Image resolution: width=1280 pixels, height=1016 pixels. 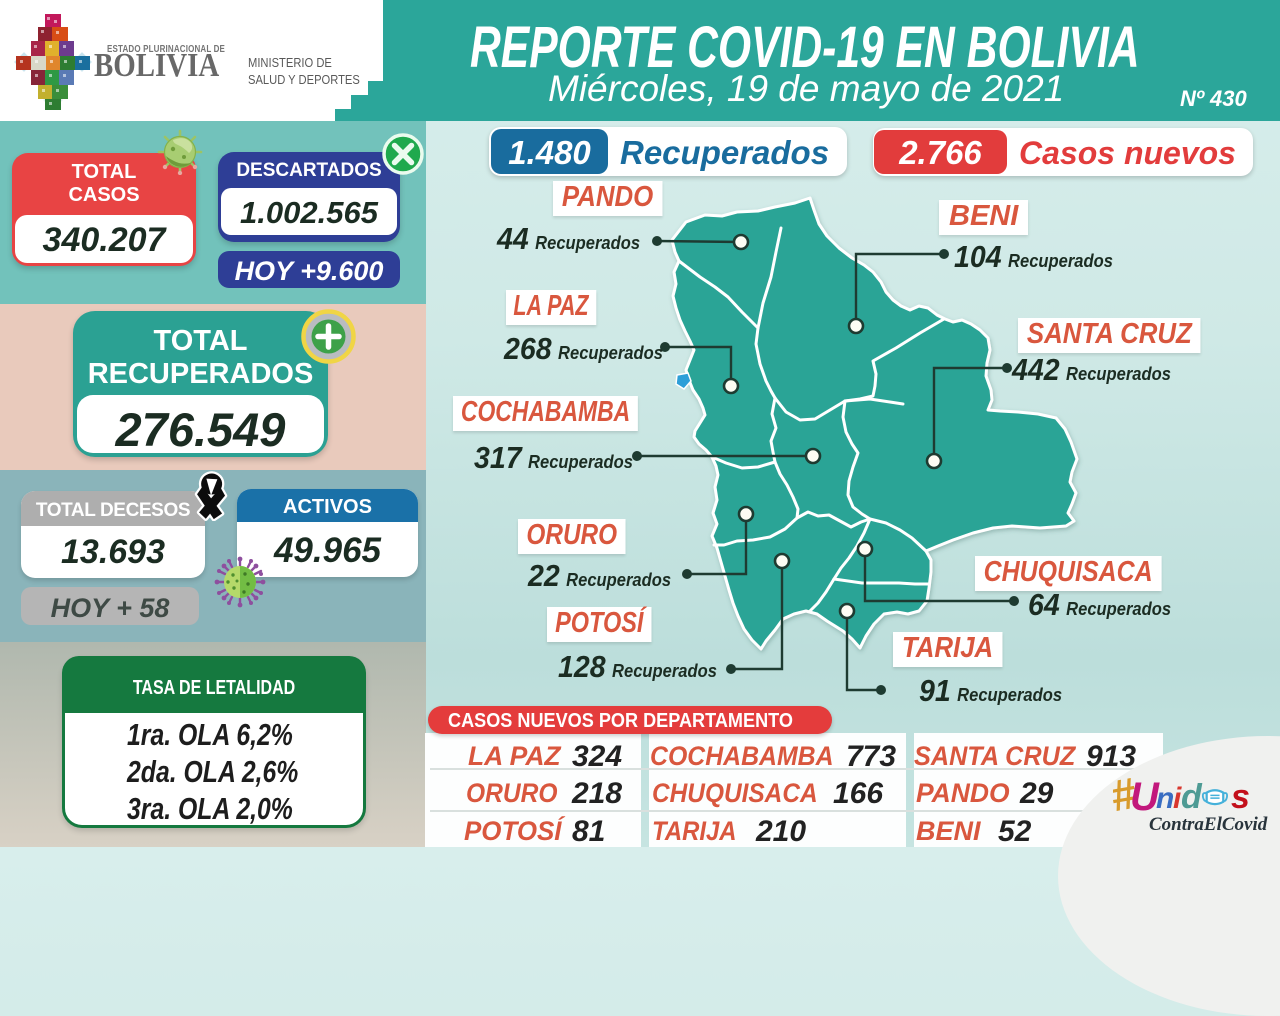 I want to click on svg-text: i, so click(x=1177, y=798).